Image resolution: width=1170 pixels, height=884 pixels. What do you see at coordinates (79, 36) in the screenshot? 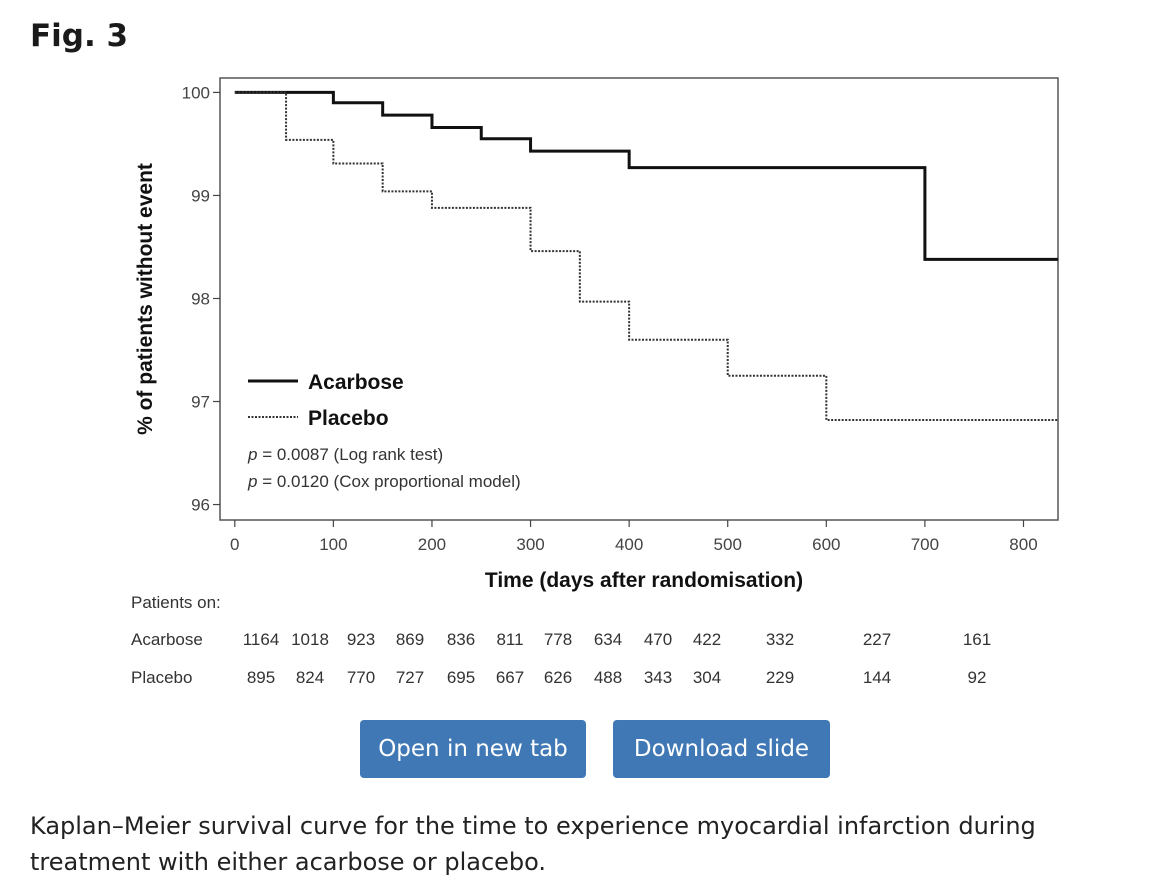
I see `figure-label: Fig. 3` at bounding box center [79, 36].